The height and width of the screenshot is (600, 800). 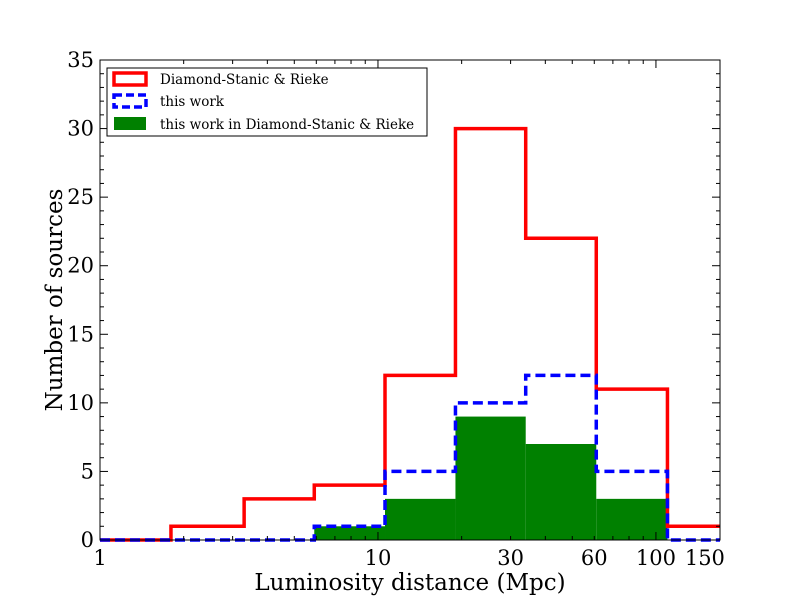 What do you see at coordinates (130, 79) in the screenshot?
I see `legend-swatch-red` at bounding box center [130, 79].